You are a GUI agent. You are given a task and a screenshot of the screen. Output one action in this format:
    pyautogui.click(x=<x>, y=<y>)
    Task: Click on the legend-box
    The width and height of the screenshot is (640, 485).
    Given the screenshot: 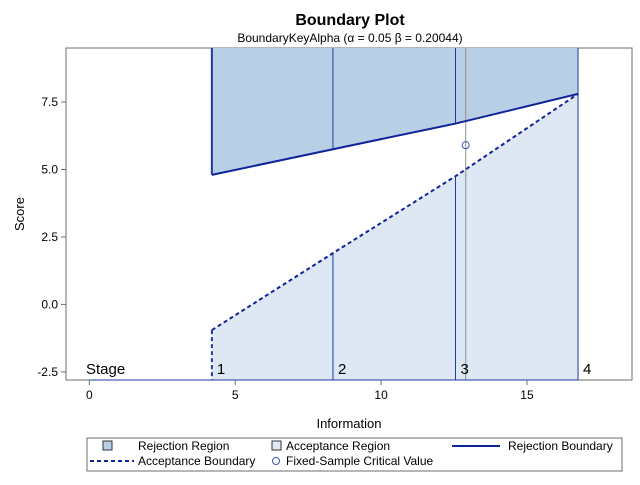 What is the action you would take?
    pyautogui.click(x=354, y=454)
    